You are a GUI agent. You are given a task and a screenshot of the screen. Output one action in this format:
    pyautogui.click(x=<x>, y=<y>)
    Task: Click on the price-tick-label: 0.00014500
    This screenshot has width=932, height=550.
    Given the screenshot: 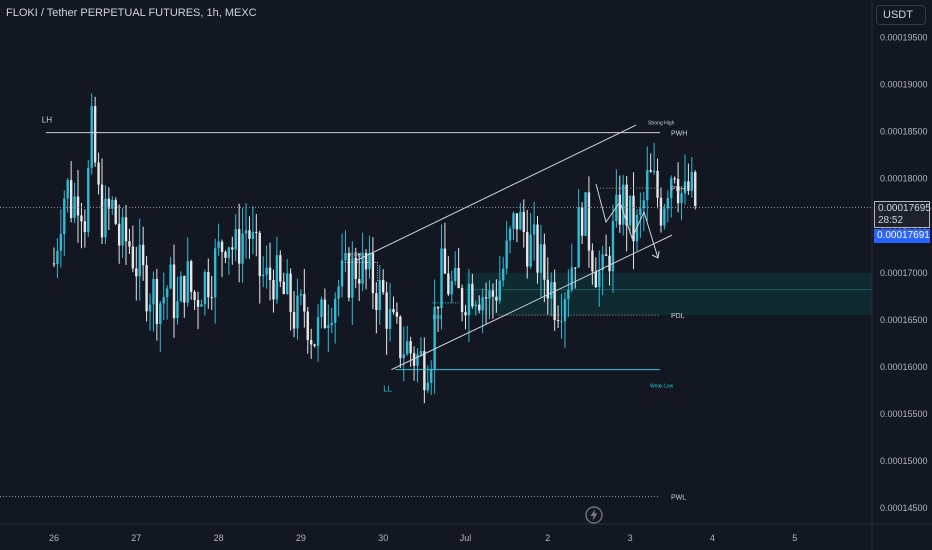 What is the action you would take?
    pyautogui.click(x=904, y=508)
    